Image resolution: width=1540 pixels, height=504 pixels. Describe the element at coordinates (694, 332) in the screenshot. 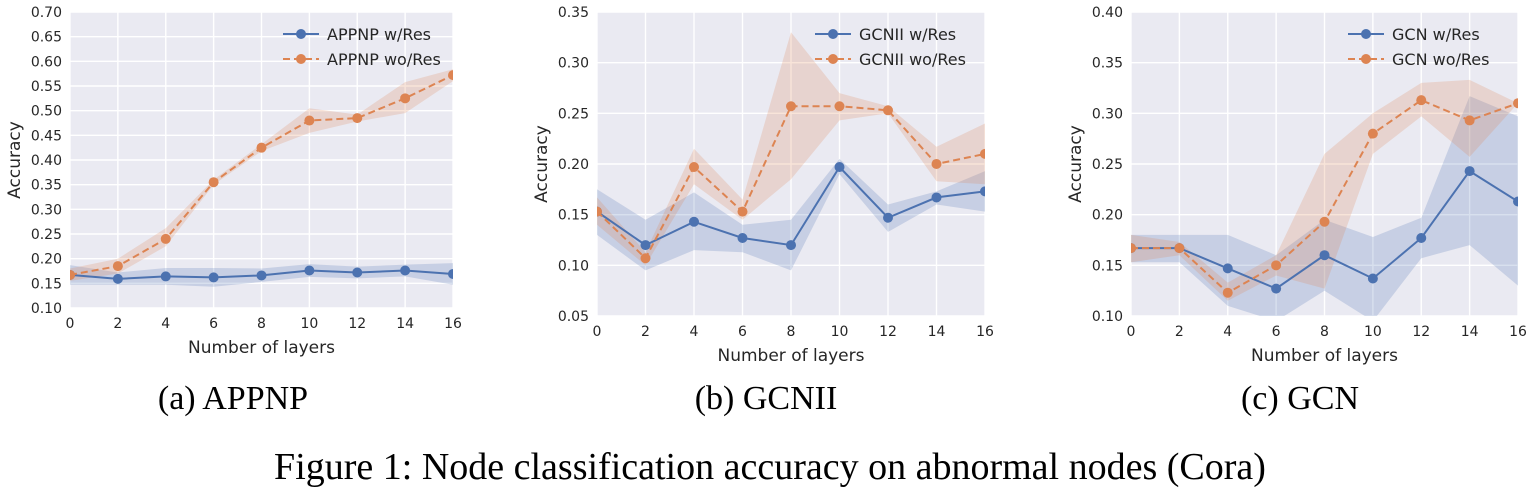

I see `x-tick-label: 4` at that location.